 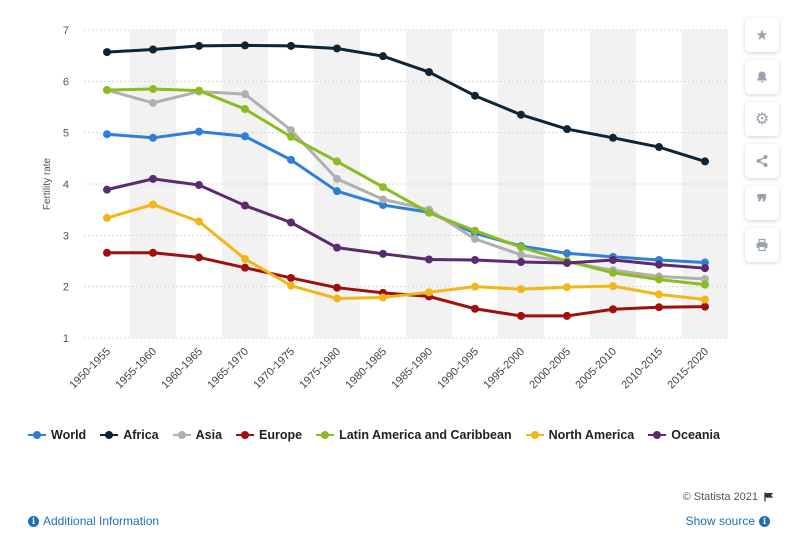 I want to click on share-button, so click(x=762, y=161).